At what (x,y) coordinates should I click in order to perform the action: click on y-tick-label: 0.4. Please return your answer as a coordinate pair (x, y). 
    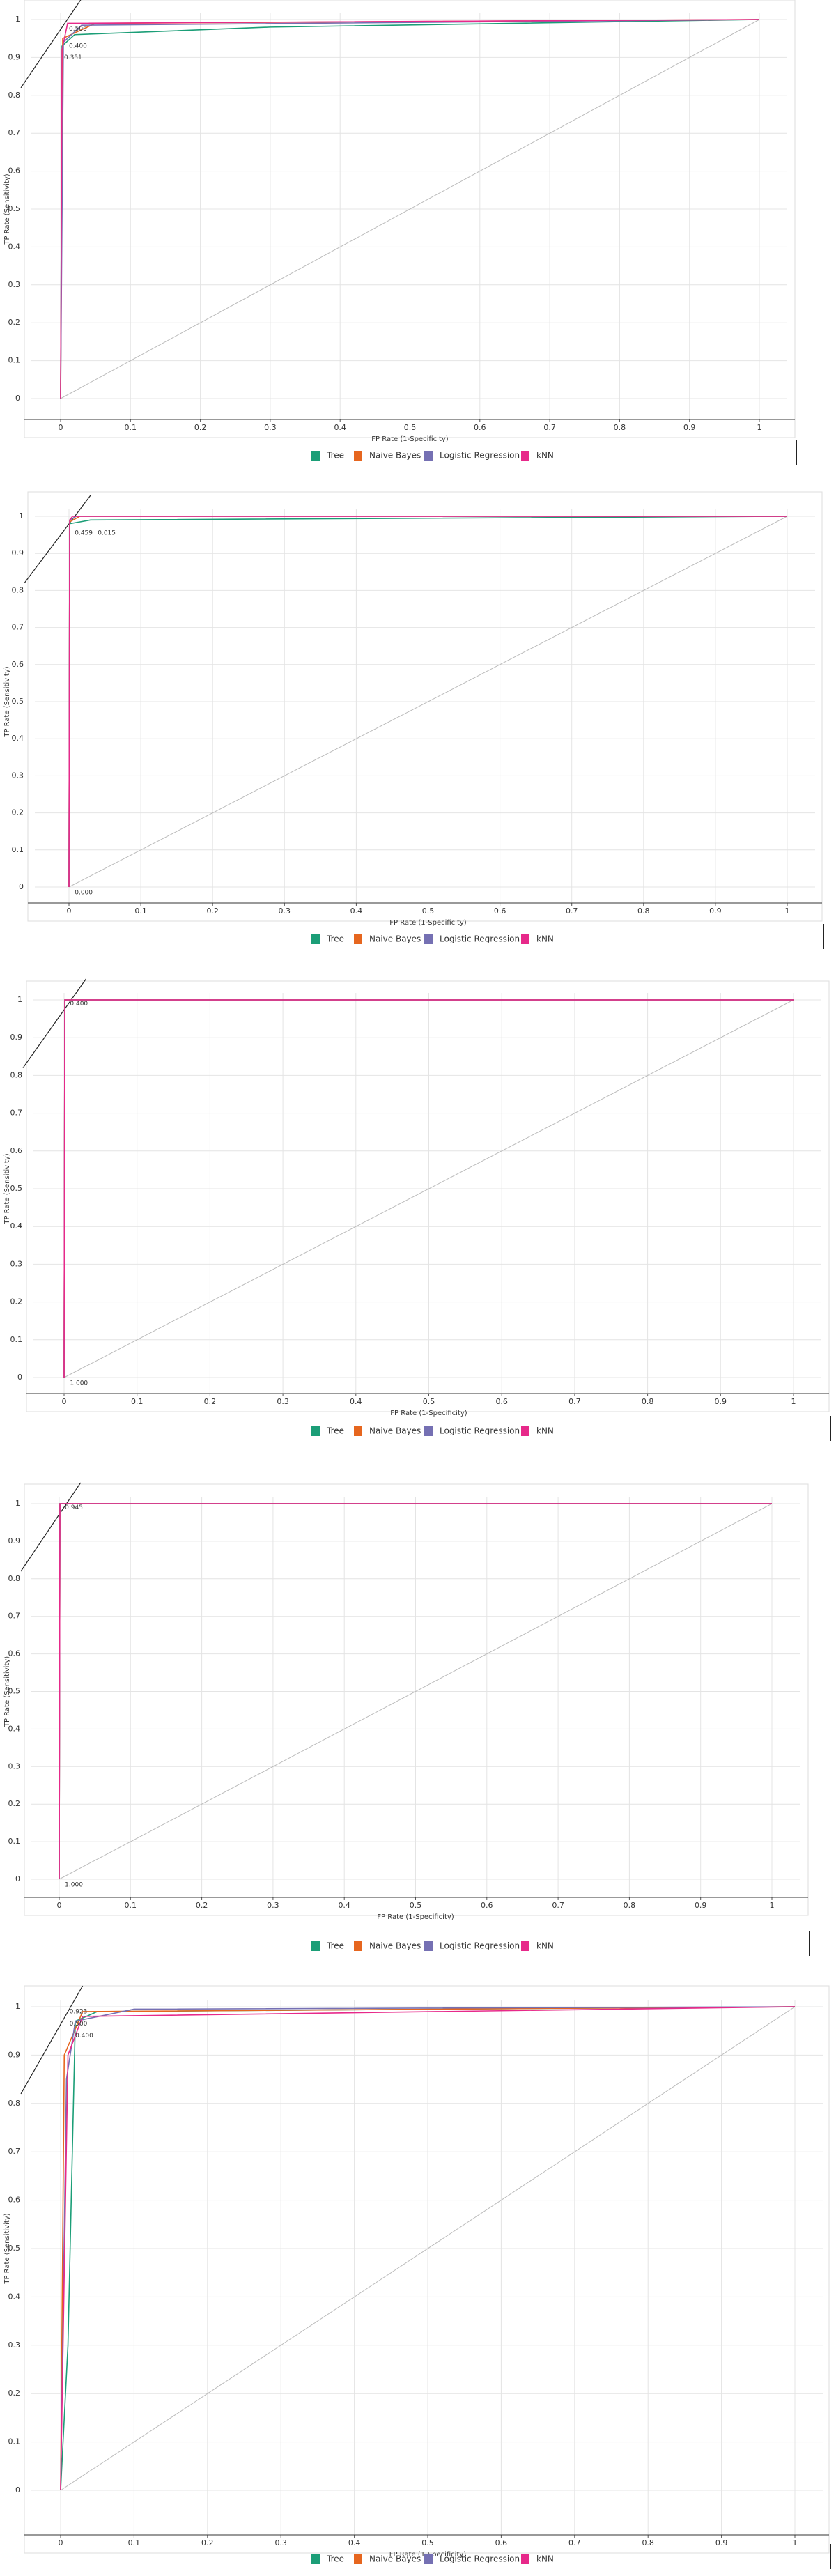
    Looking at the image, I should click on (16, 1226).